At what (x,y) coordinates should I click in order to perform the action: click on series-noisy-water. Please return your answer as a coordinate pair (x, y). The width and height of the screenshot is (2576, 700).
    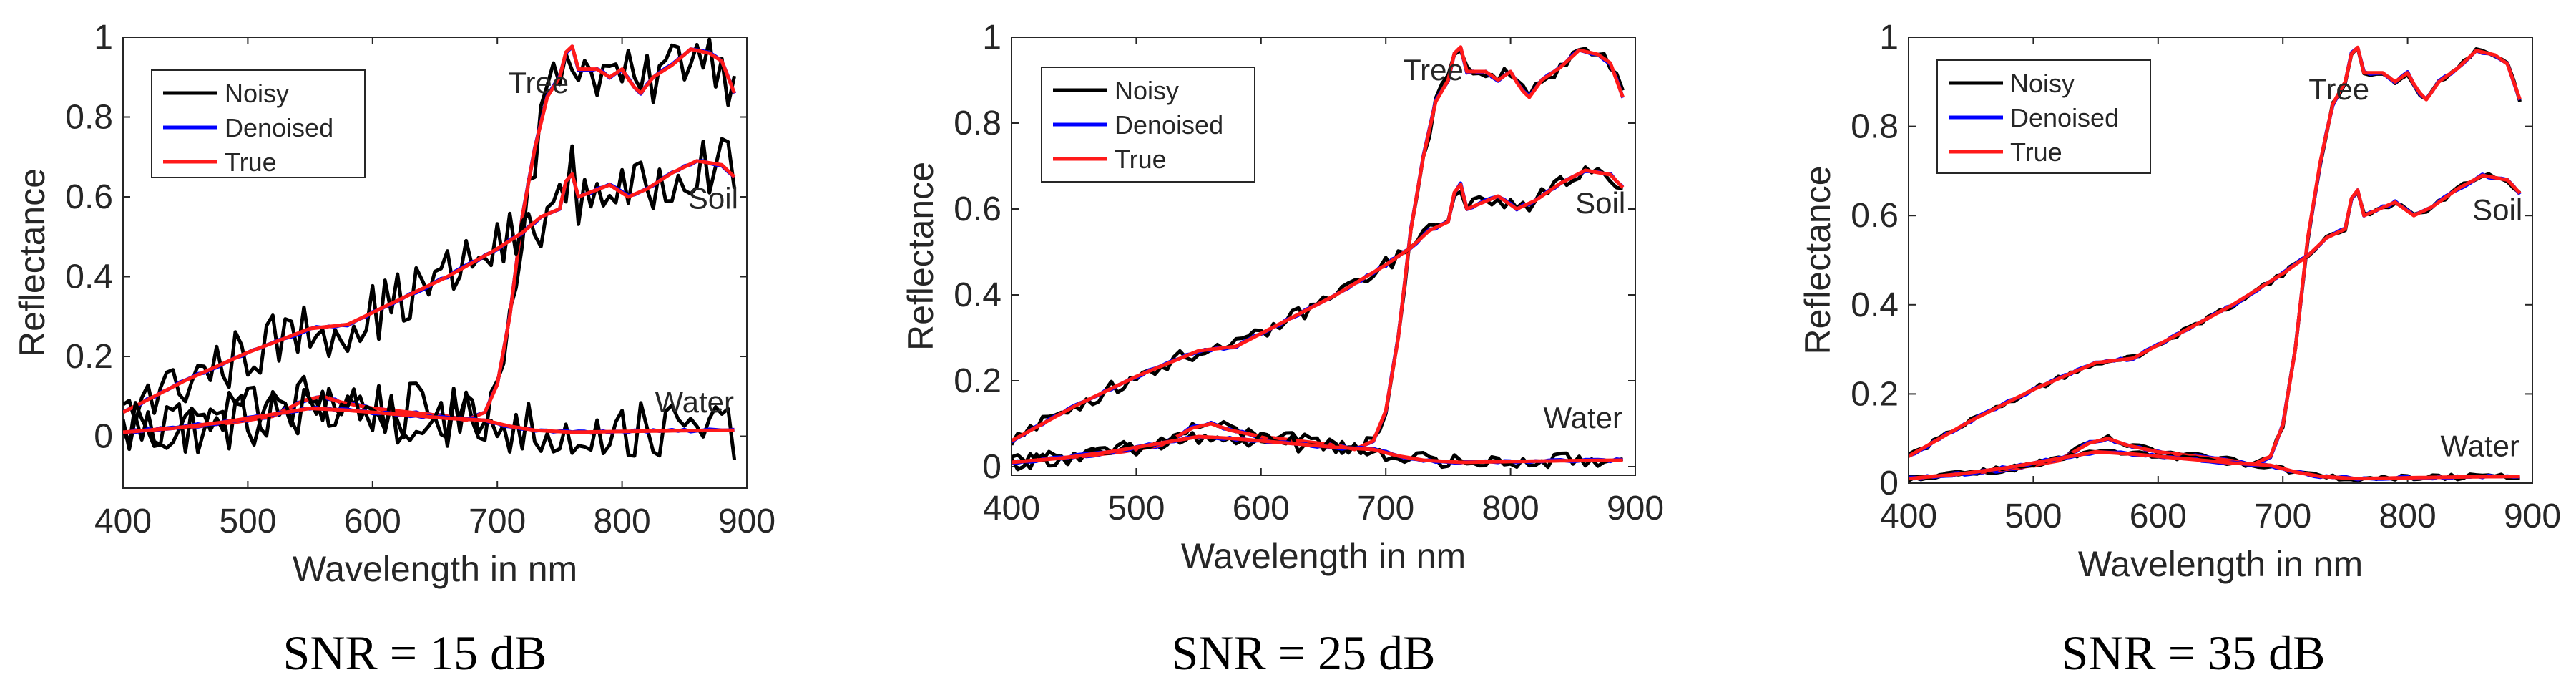
    Looking at the image, I should click on (430, 423).